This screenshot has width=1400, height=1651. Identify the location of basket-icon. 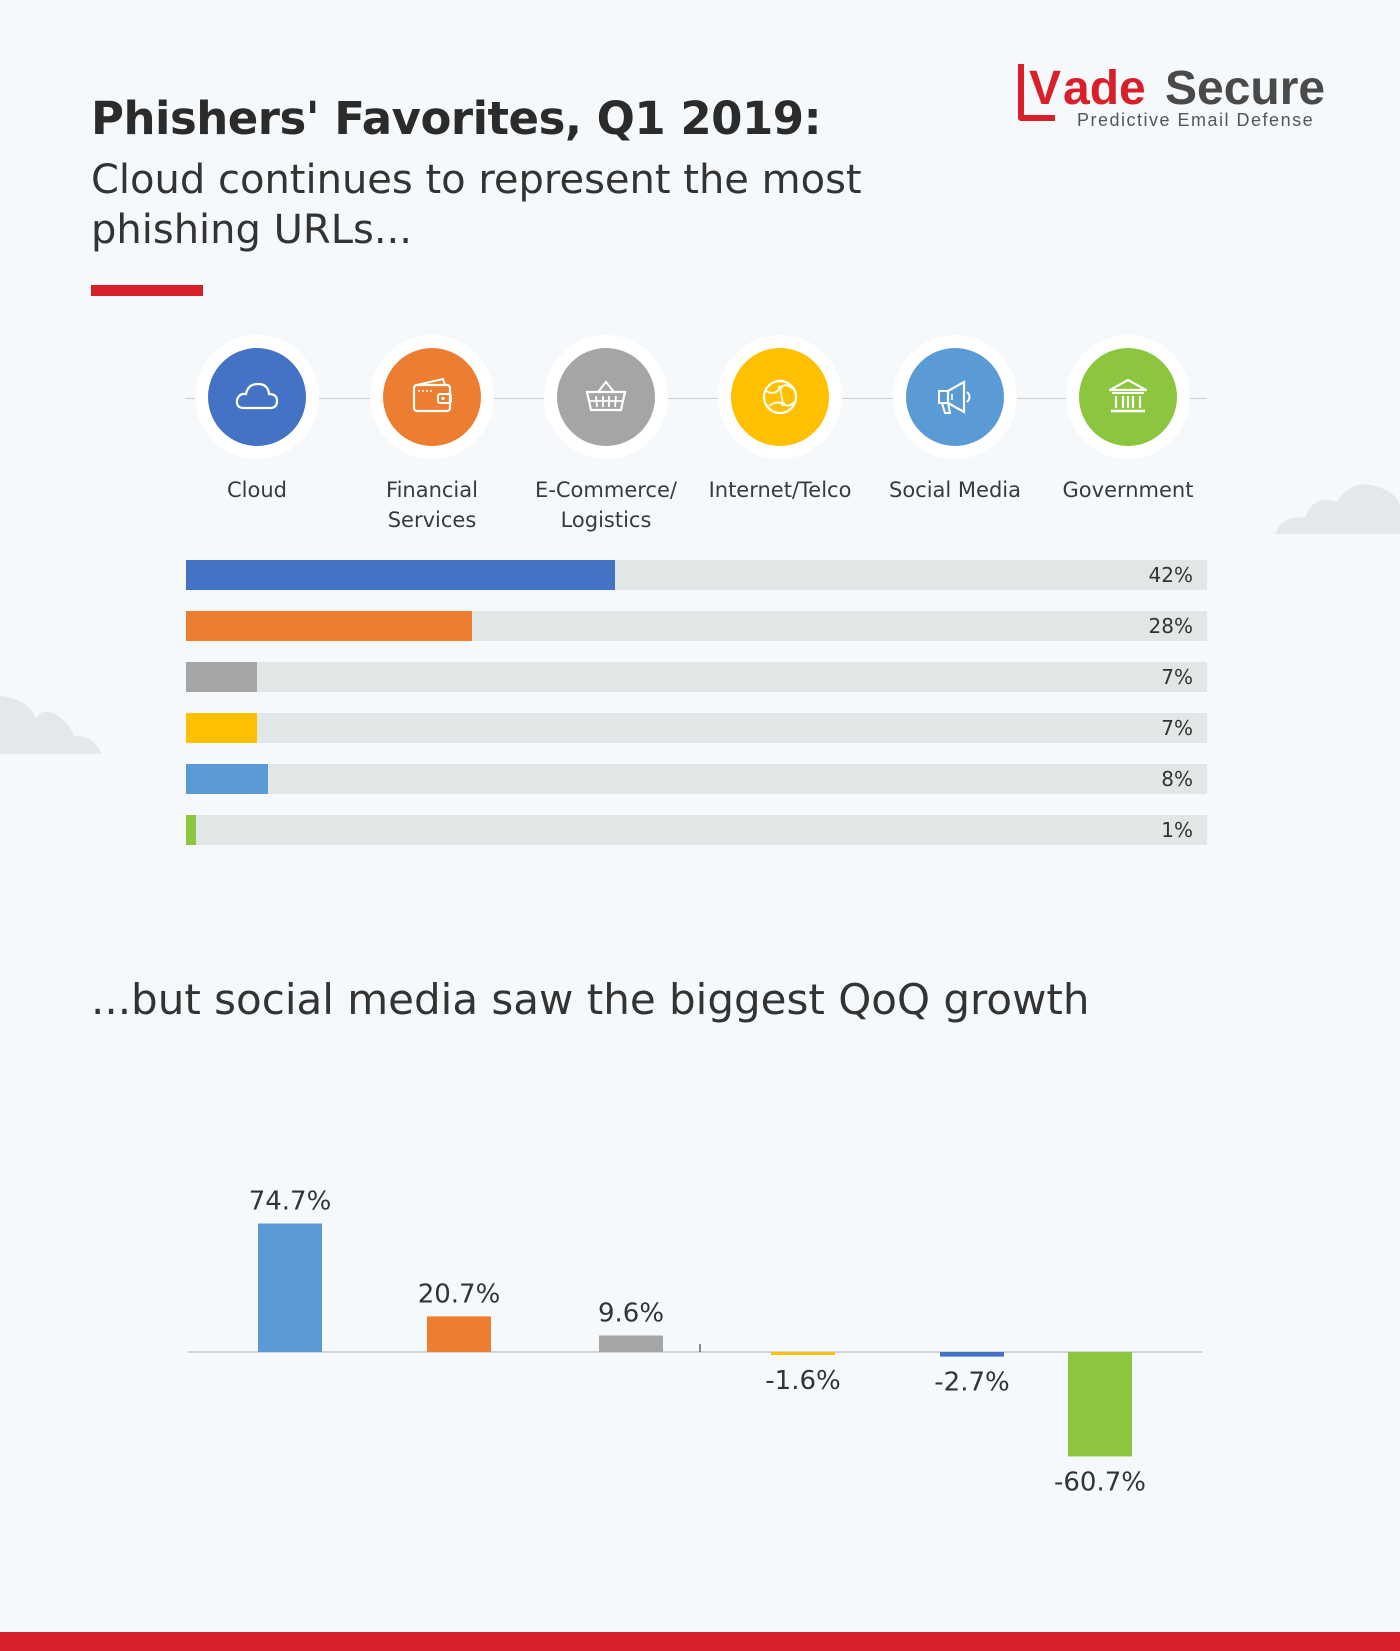
(606, 396).